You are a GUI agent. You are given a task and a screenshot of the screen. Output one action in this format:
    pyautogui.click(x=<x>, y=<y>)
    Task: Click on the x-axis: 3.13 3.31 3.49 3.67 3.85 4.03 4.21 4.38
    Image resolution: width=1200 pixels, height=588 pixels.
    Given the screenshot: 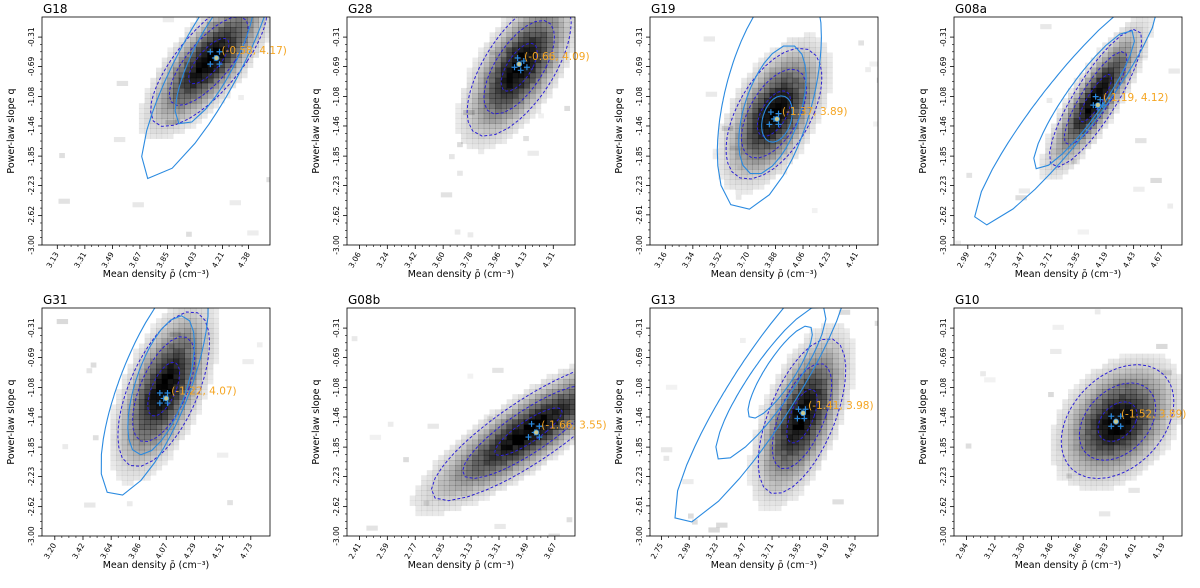 What is the action you would take?
    pyautogui.click(x=148, y=257)
    